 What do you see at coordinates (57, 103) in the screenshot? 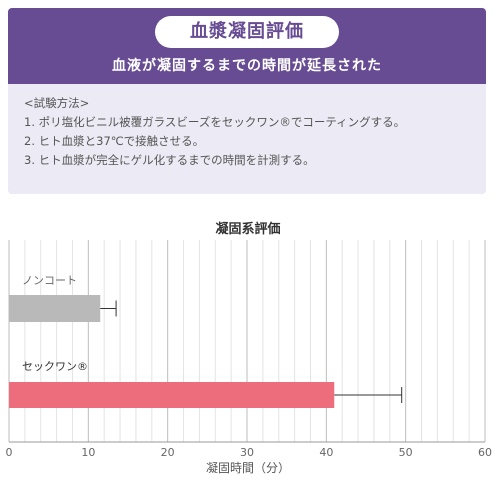
I see `method-heading: <試験方法>` at bounding box center [57, 103].